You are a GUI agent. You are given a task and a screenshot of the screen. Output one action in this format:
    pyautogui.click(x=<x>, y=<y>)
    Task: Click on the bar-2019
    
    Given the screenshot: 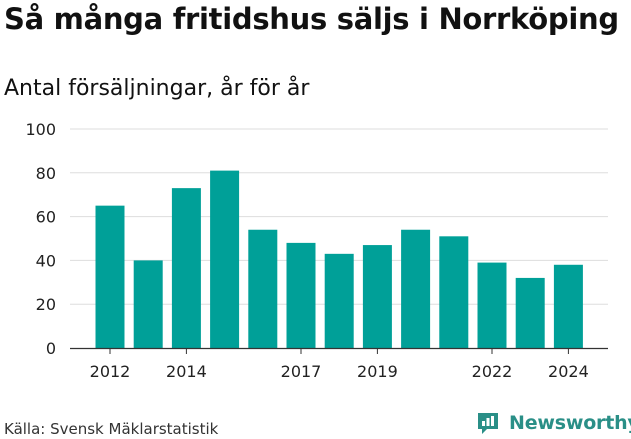 What is the action you would take?
    pyautogui.click(x=377, y=296)
    